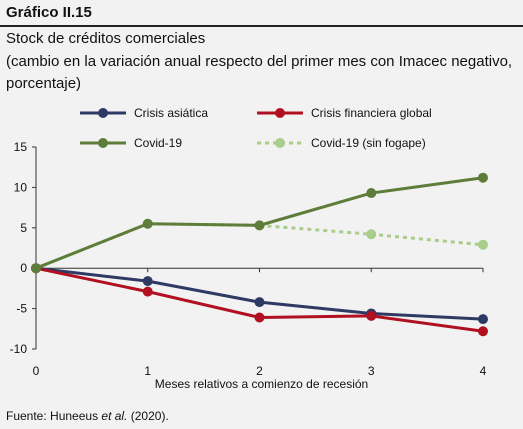 This screenshot has height=429, width=523. What do you see at coordinates (171, 113) in the screenshot?
I see `legend-label: Crisis asiática` at bounding box center [171, 113].